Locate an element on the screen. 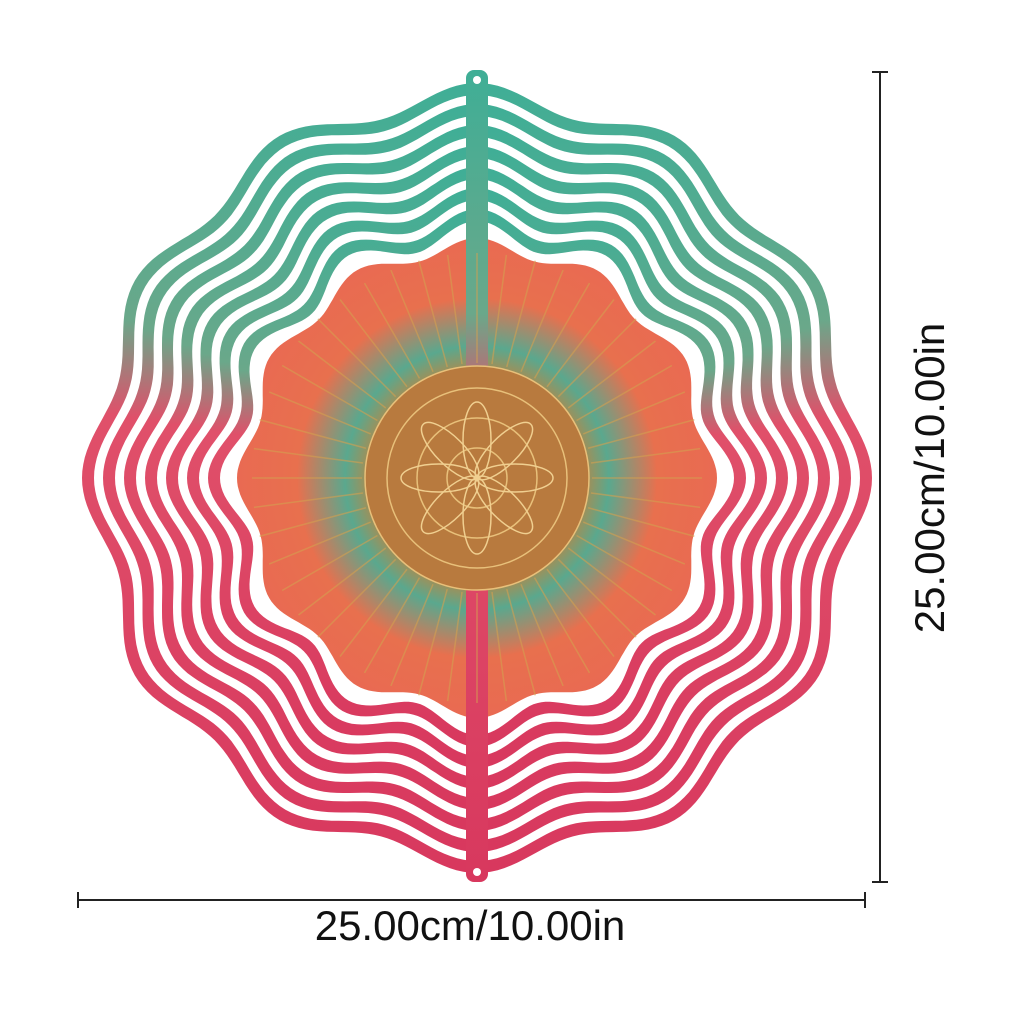 This screenshot has height=1024, width=1024. top-hole is located at coordinates (477, 80).